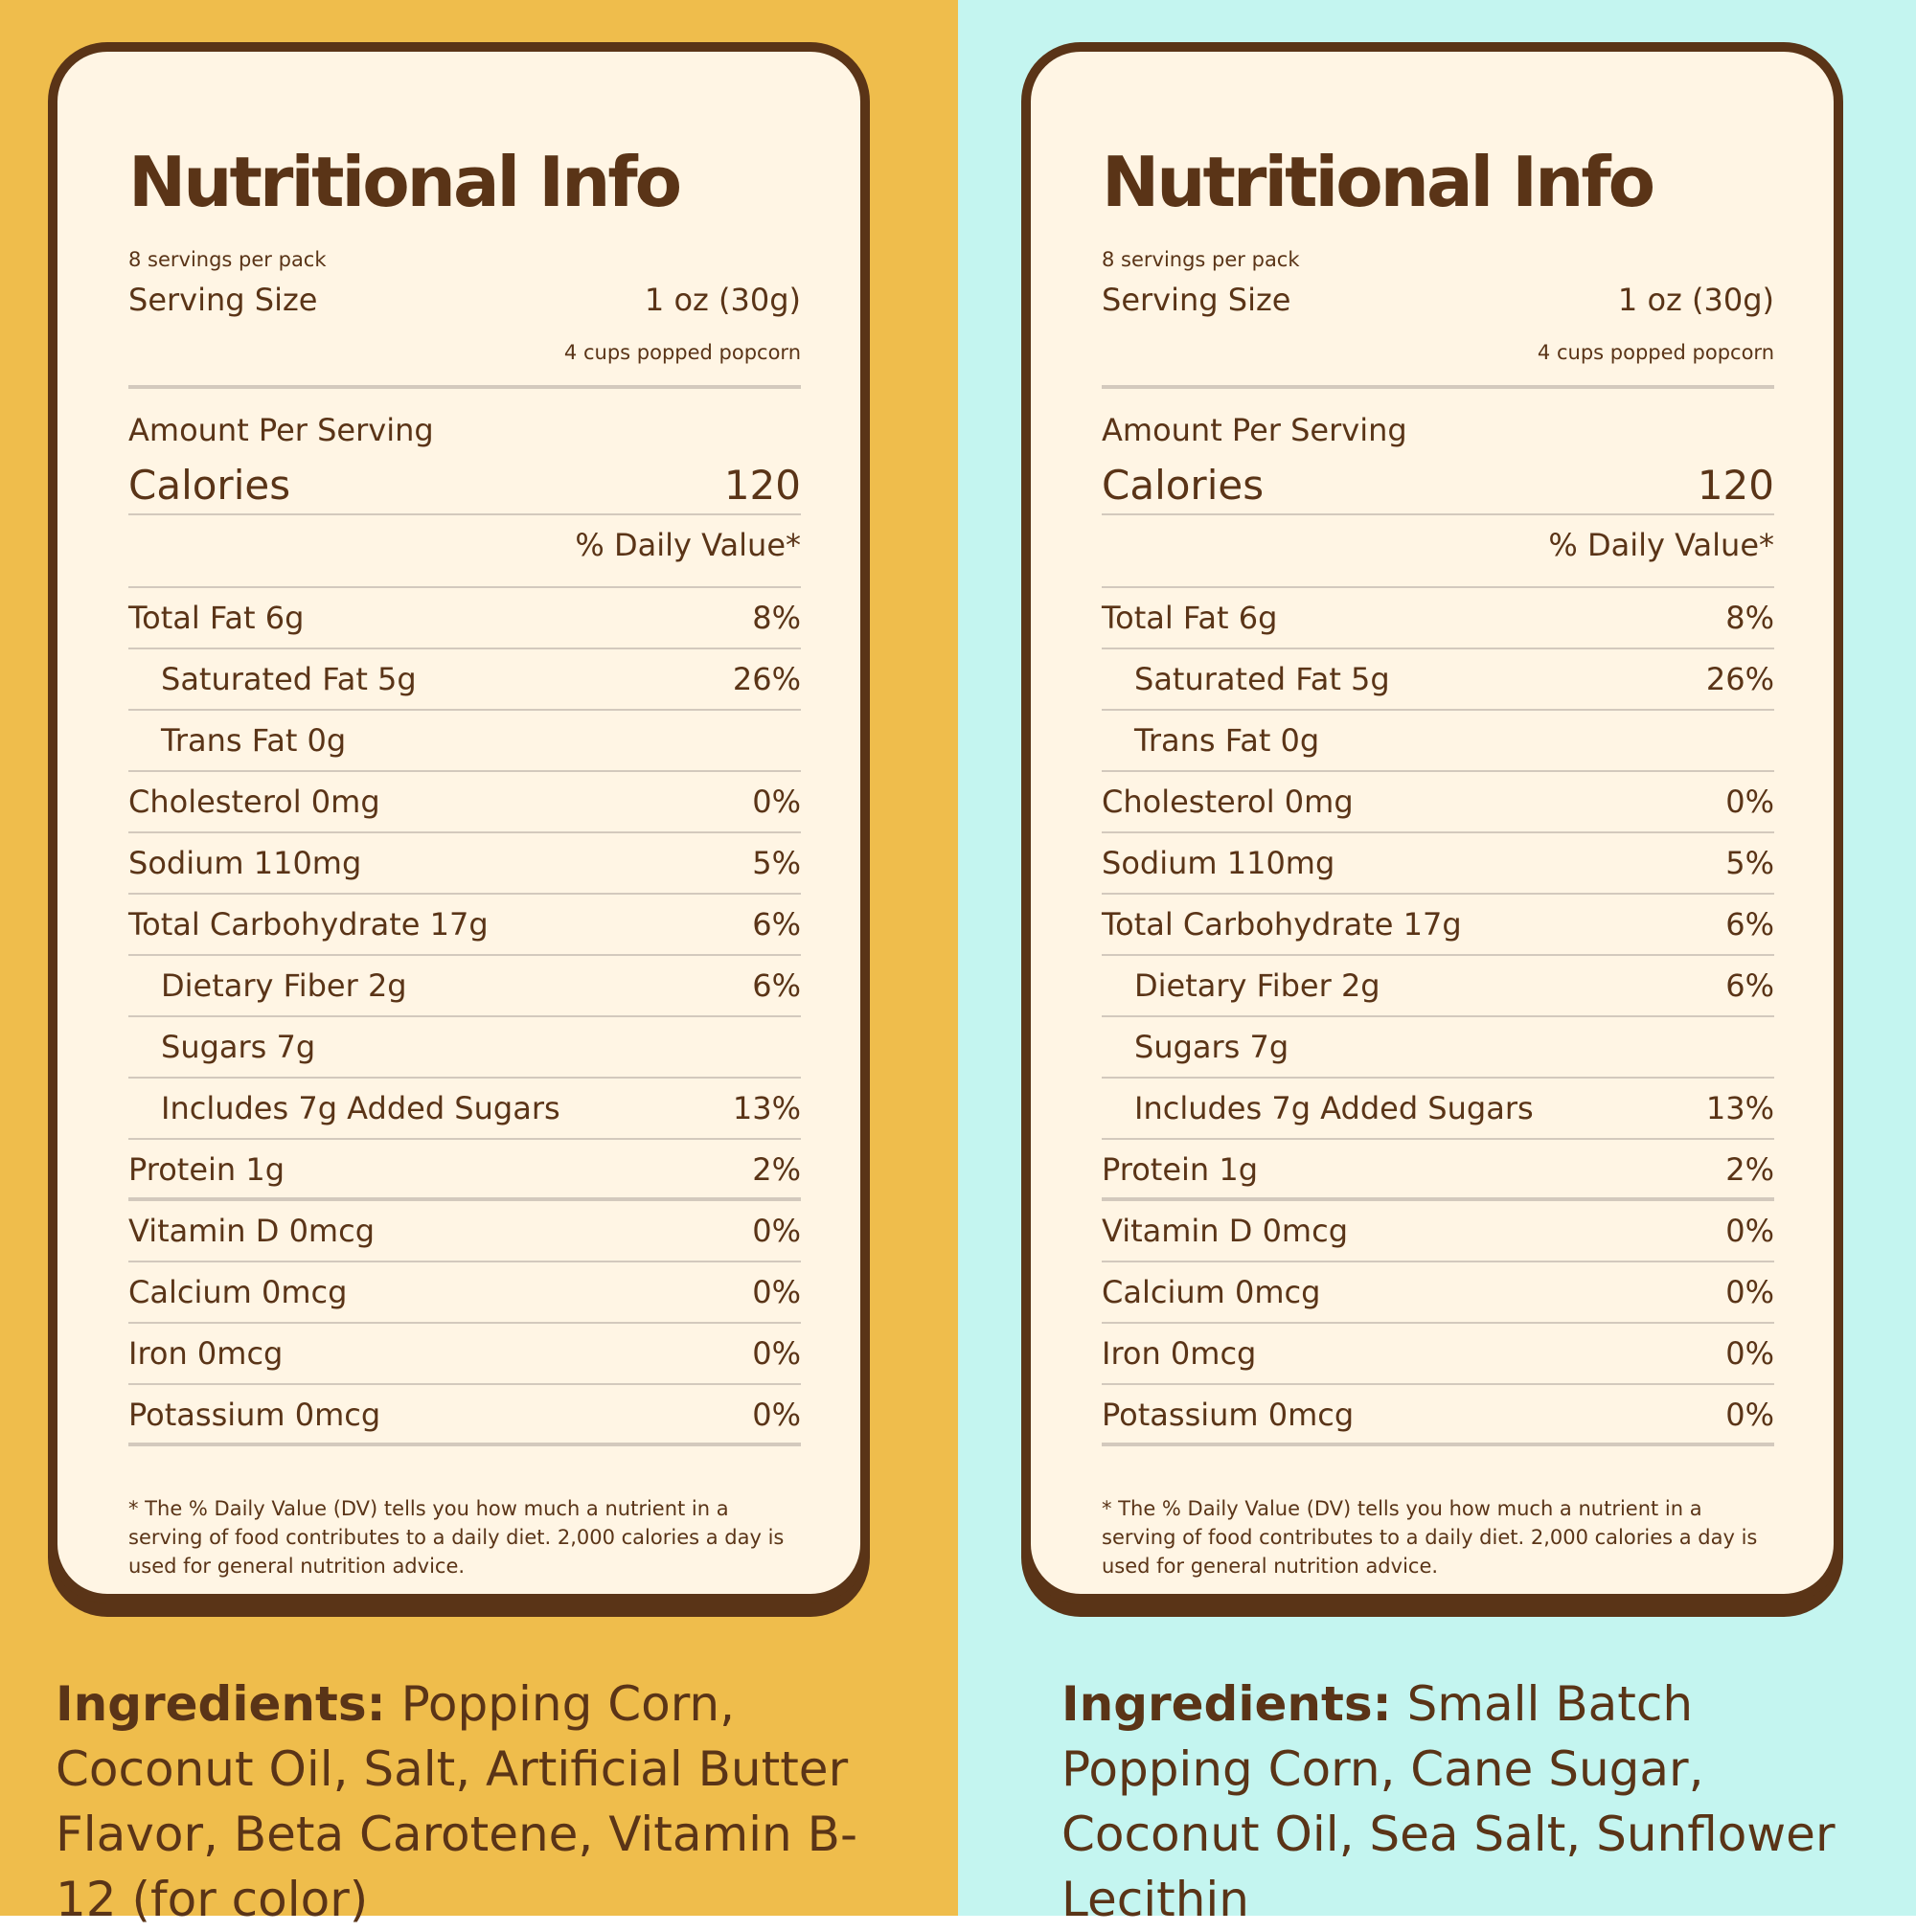 The height and width of the screenshot is (1932, 1916). Describe the element at coordinates (1179, 1354) in the screenshot. I see `nutrient-label: Iron 0mcg` at that location.